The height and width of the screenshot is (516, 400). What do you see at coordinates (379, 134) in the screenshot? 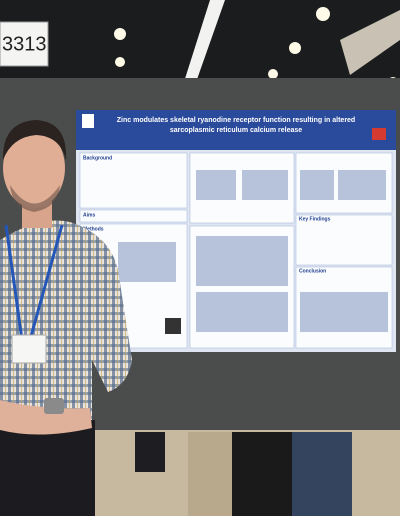
I see `logo` at bounding box center [379, 134].